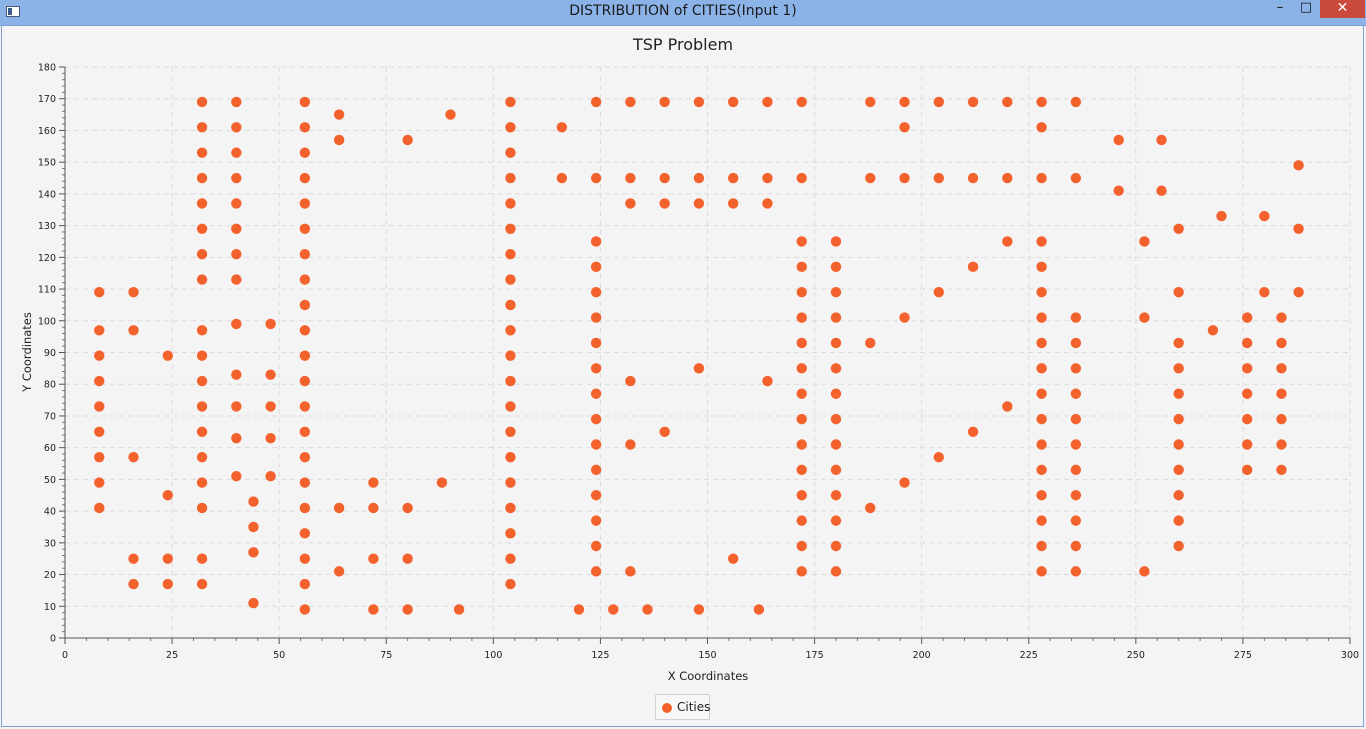 Image resolution: width=1366 pixels, height=729 pixels. I want to click on close-icon: ✕, so click(1342, 9).